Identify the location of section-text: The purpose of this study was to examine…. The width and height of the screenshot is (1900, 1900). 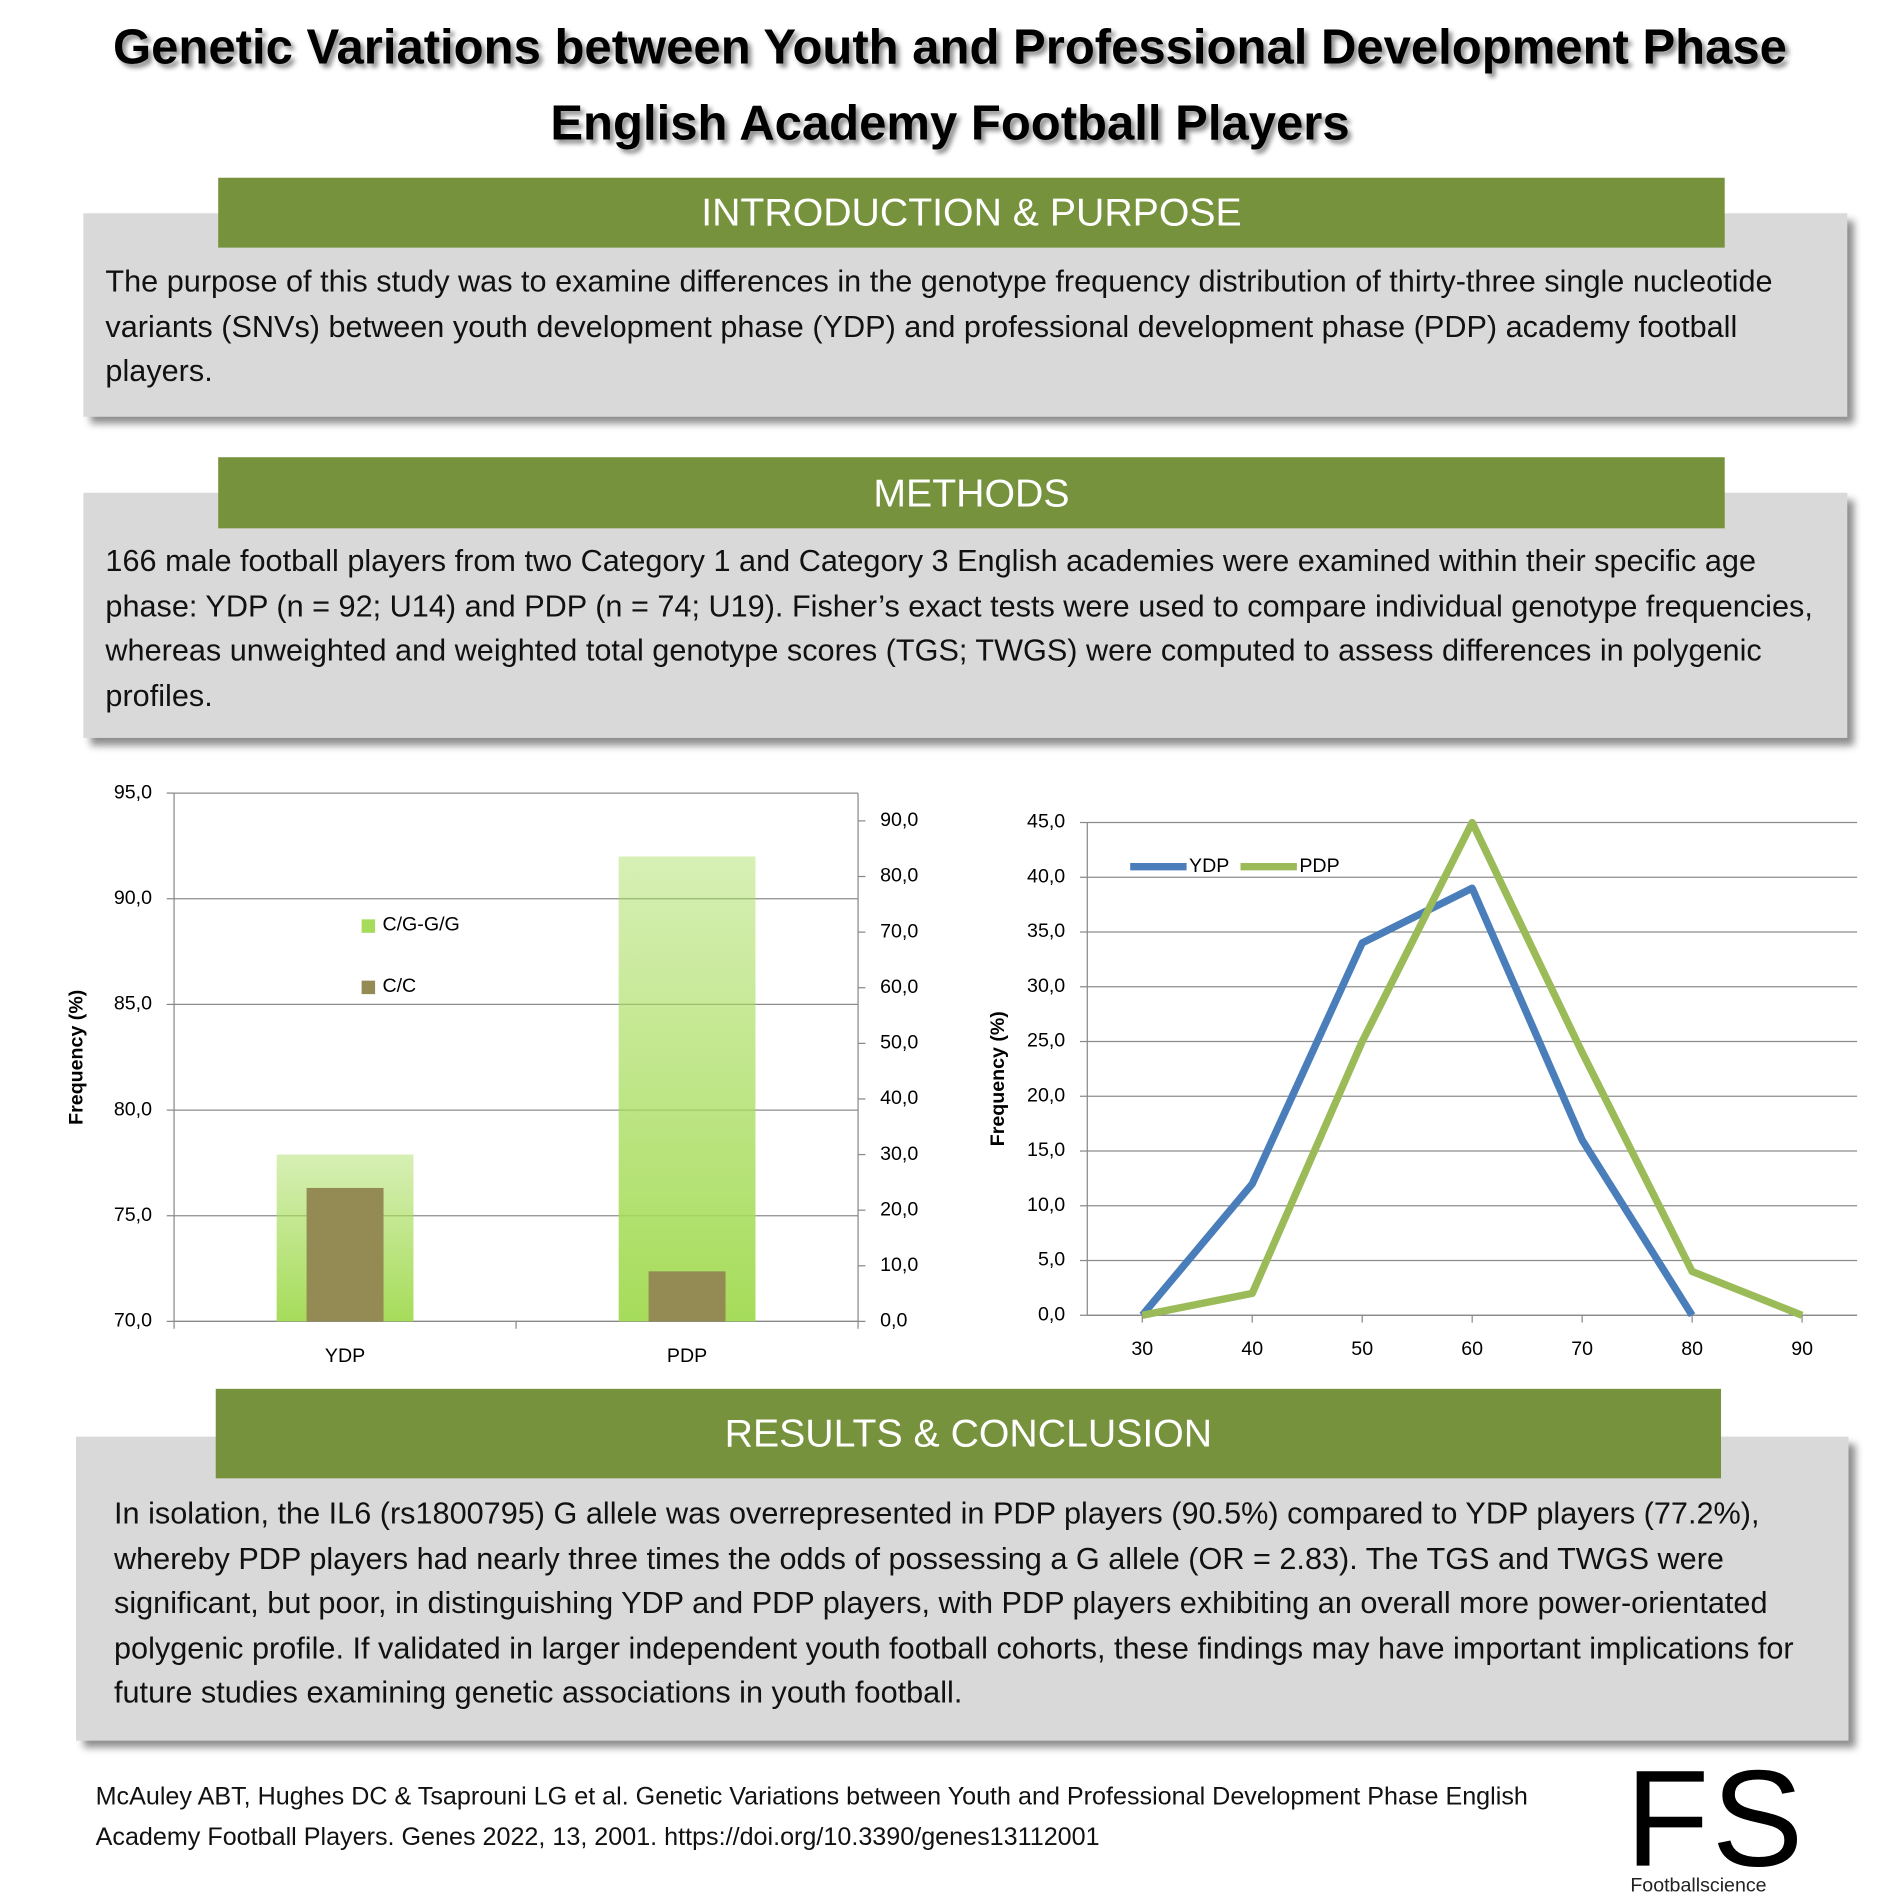
(939, 326).